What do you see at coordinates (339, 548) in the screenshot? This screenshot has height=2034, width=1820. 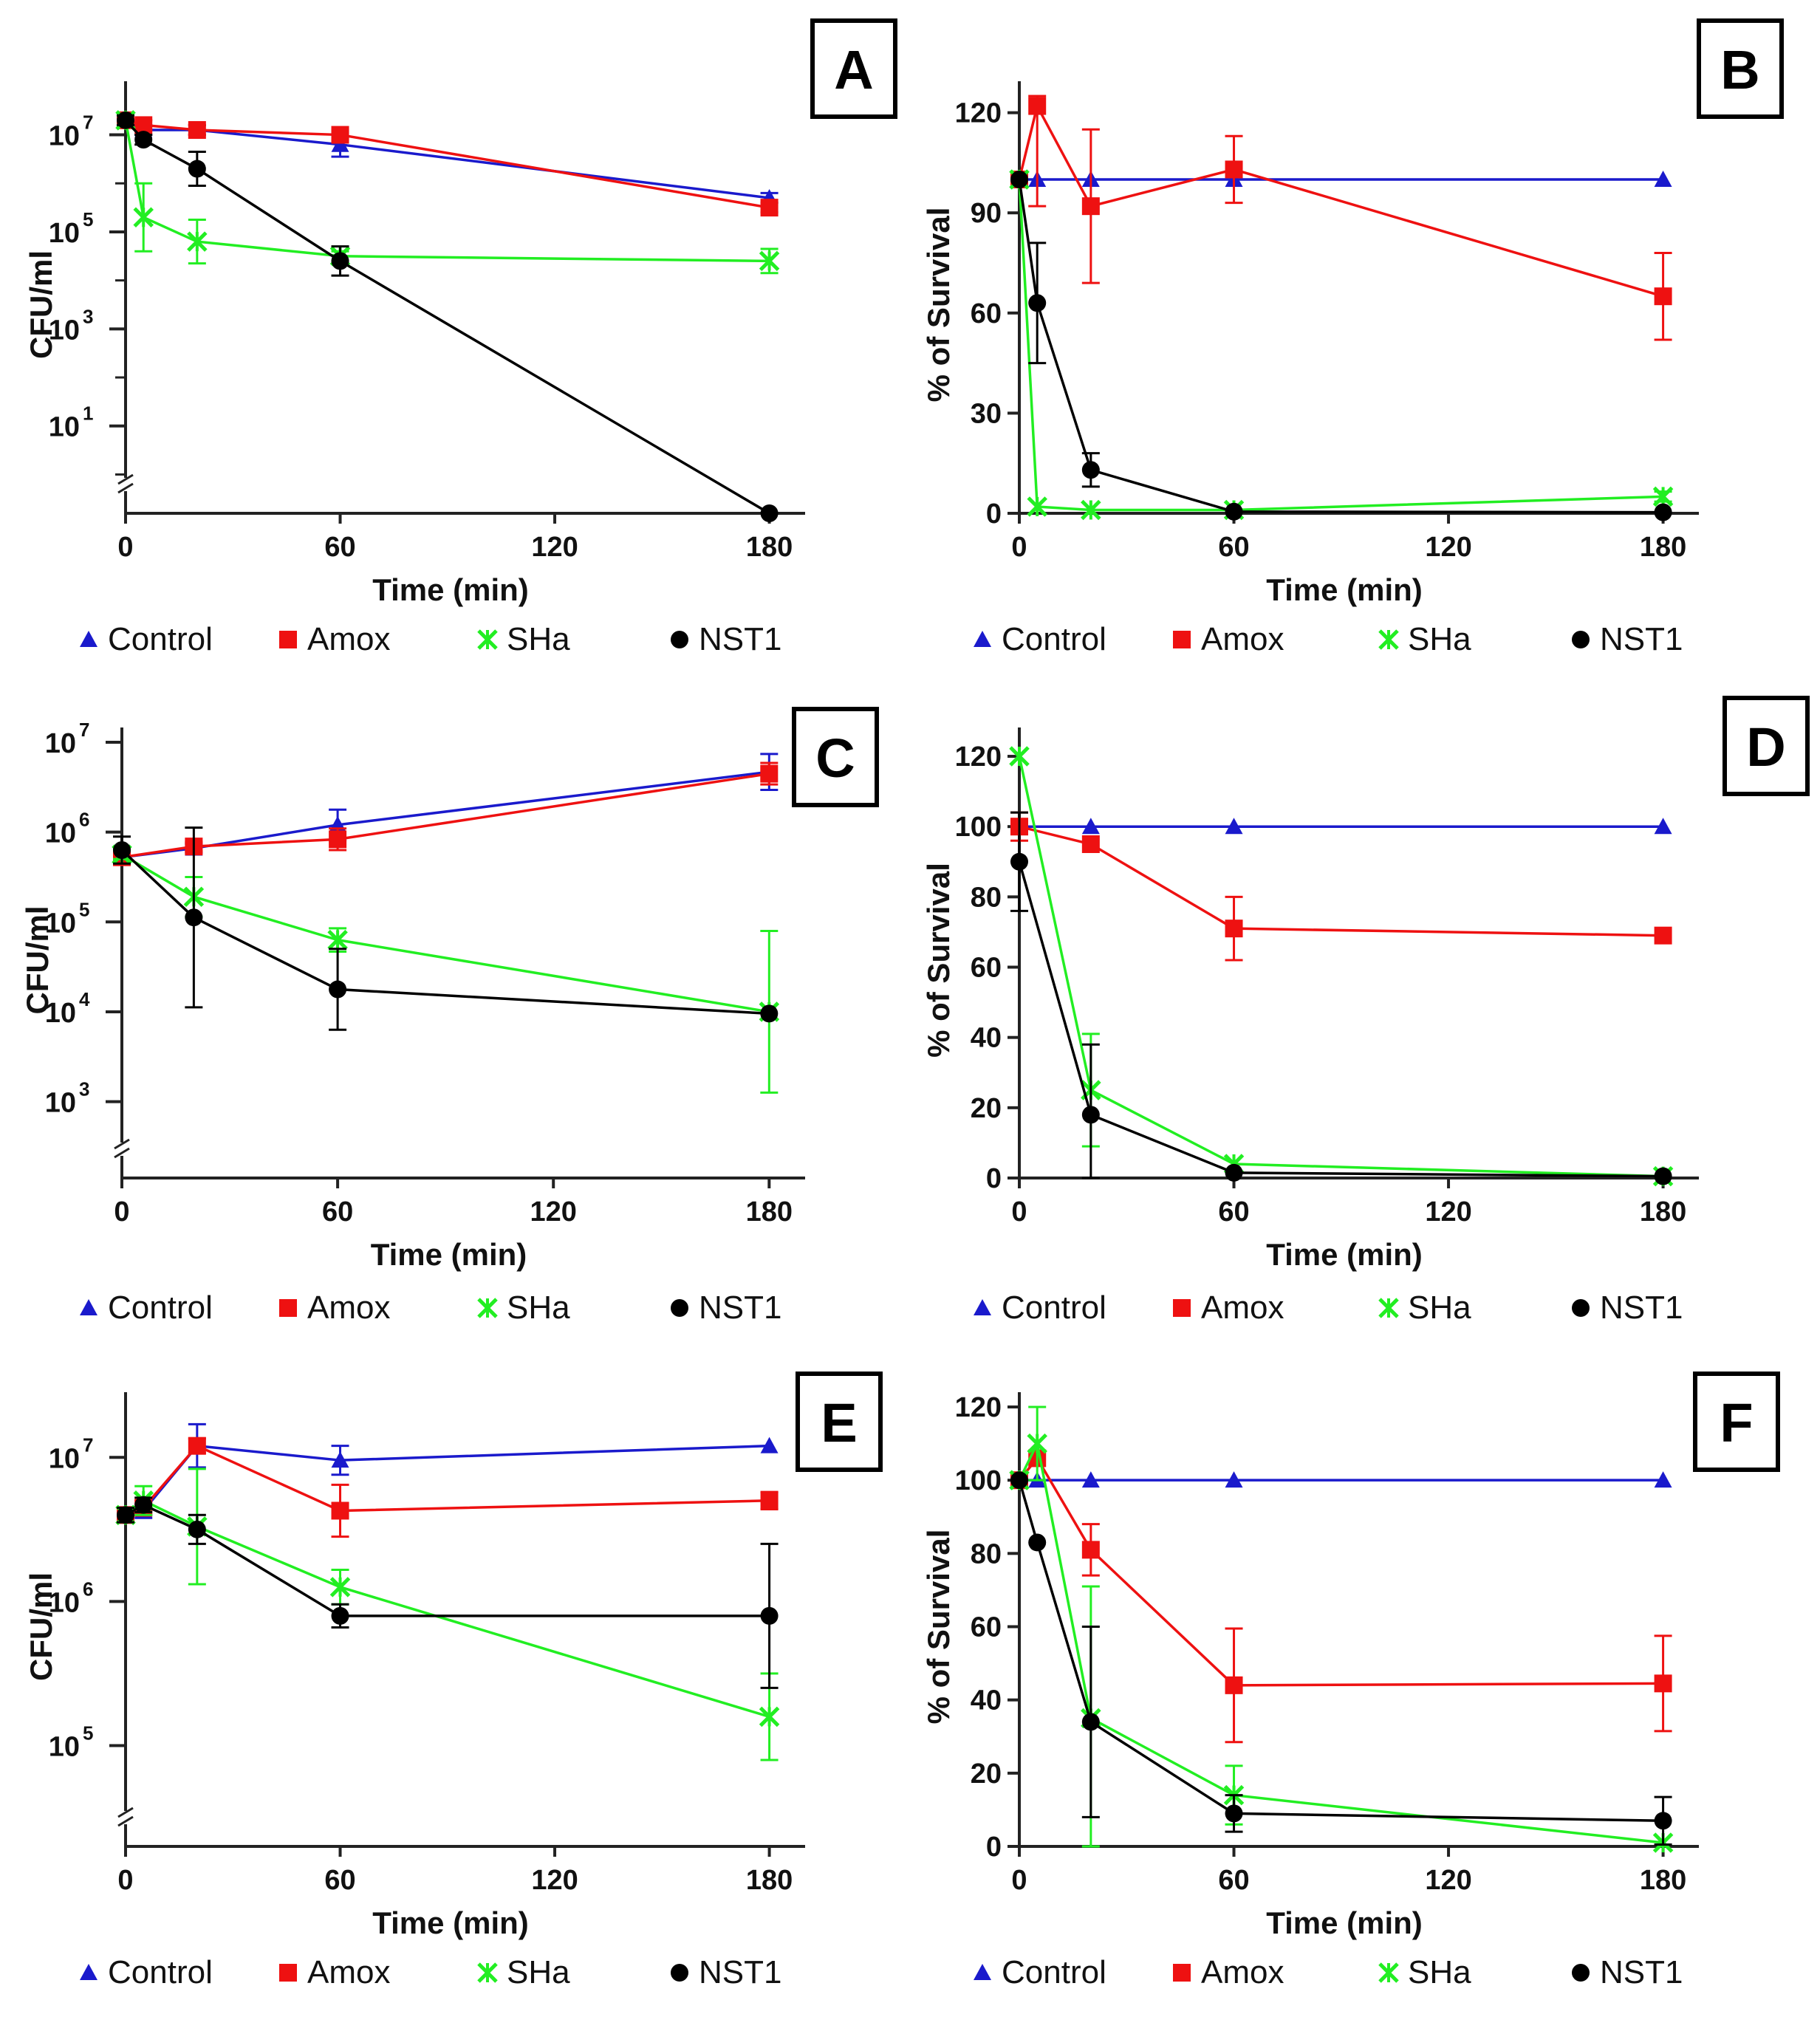 I see `x-tick-label: 60` at bounding box center [339, 548].